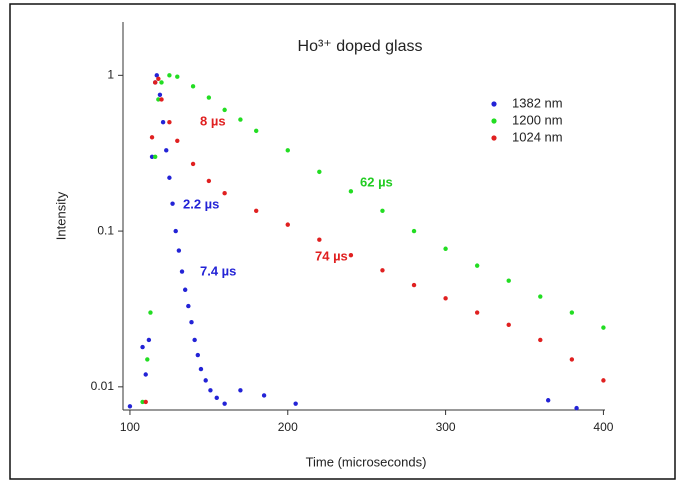 This screenshot has width=684, height=488. Describe the element at coordinates (288, 427) in the screenshot. I see `x-tick-label: 200` at that location.